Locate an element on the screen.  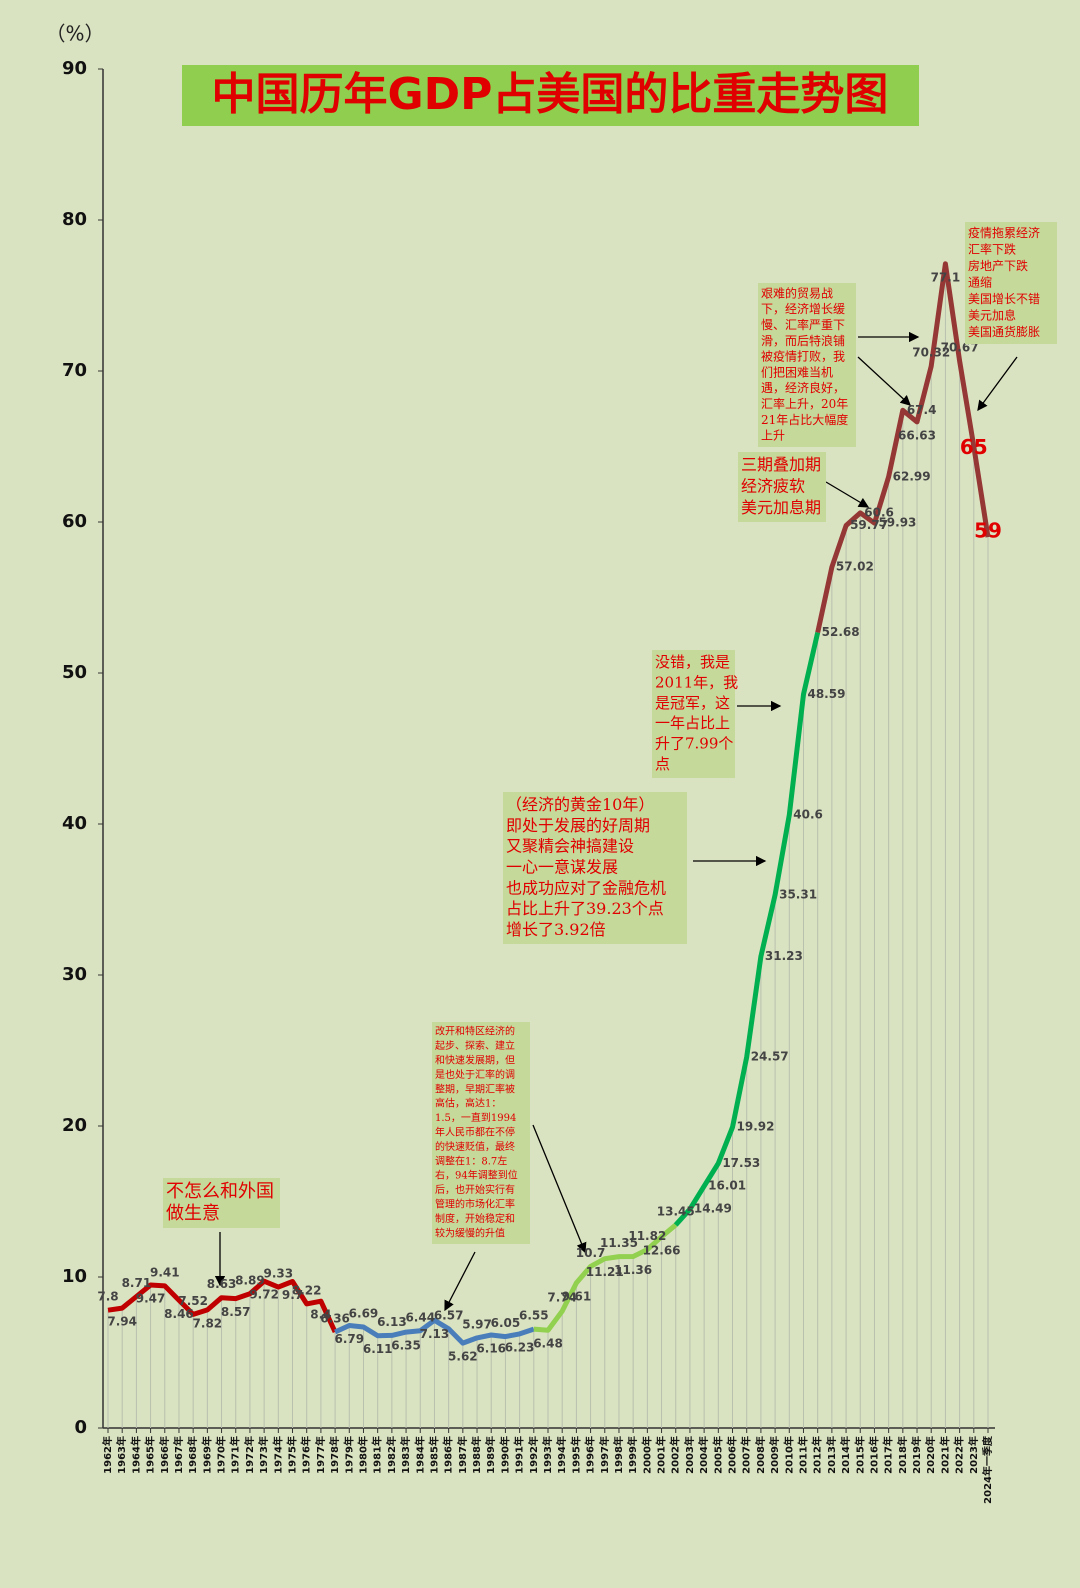
y-tick-label: 0 is located at coordinates (80, 1427).